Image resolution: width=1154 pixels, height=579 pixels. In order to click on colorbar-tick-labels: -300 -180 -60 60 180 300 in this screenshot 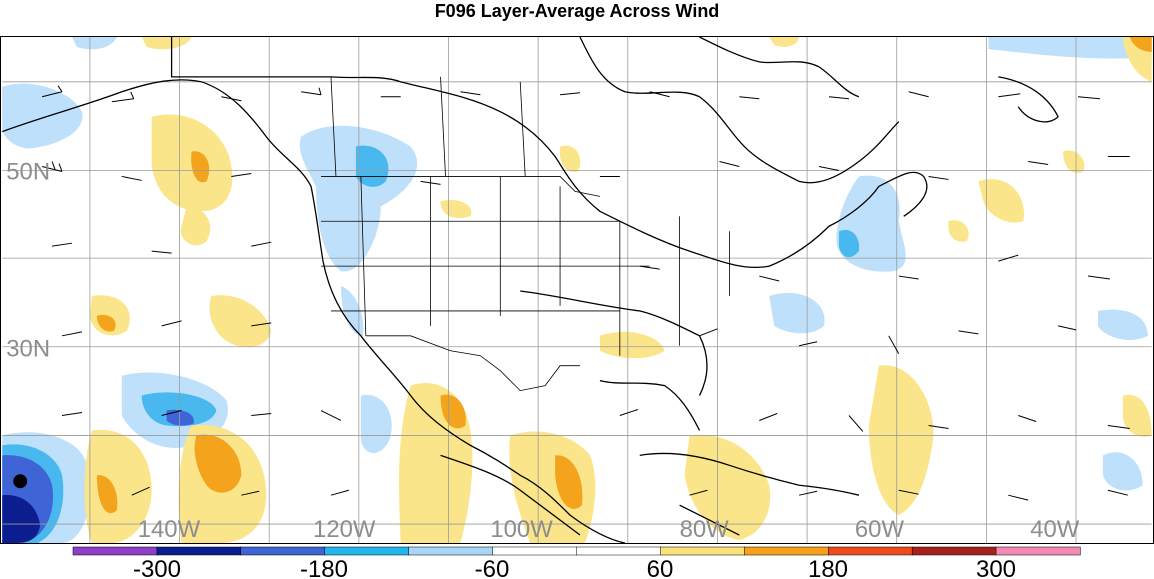, I will do `click(574, 567)`.